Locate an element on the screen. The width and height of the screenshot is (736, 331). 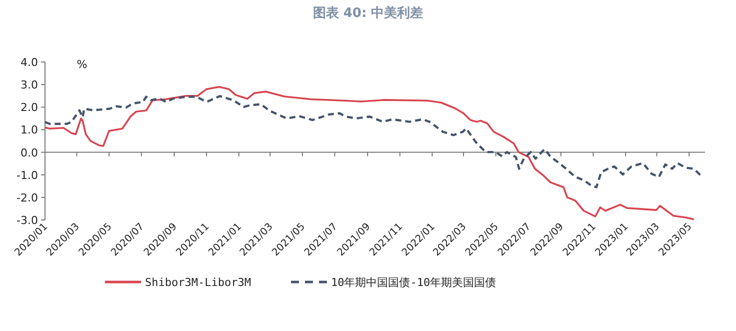
legend-label: Shibor3M-Libor3M is located at coordinates (198, 282).